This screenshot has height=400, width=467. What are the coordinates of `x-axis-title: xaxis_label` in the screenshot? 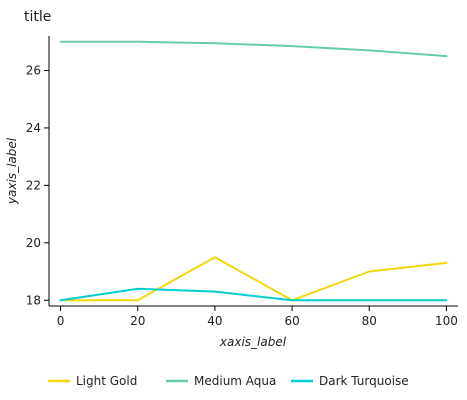 It's located at (253, 342).